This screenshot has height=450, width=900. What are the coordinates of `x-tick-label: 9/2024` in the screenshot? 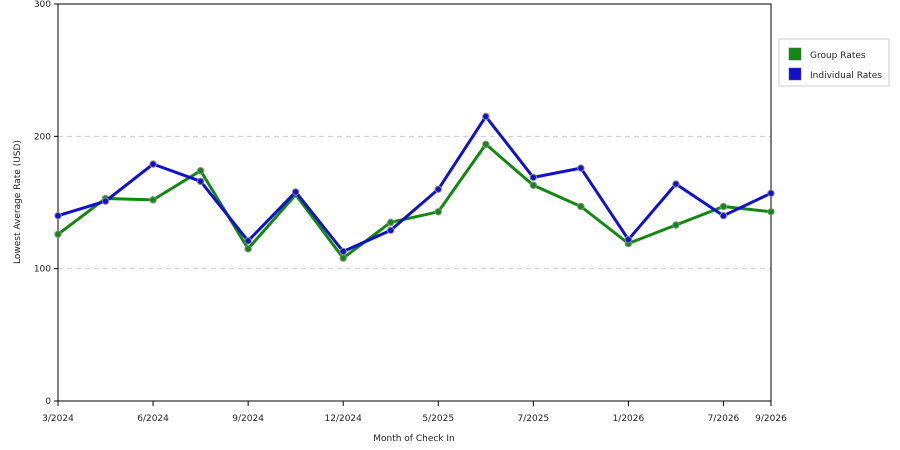 It's located at (248, 419).